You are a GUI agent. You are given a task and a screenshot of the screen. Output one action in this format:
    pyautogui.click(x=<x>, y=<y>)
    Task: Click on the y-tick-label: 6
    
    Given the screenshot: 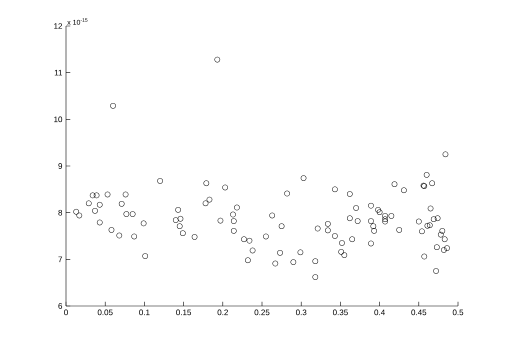 What is the action you would take?
    pyautogui.click(x=60, y=306)
    